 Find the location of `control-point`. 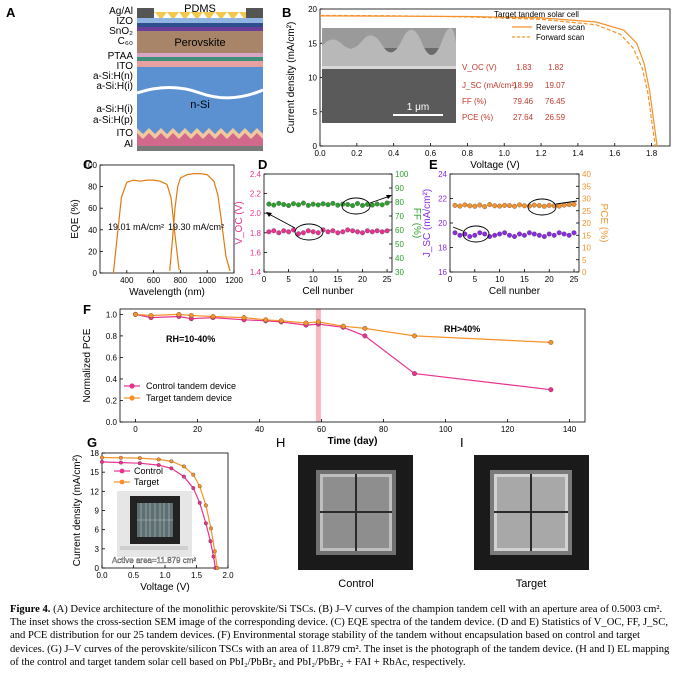

control-point is located at coordinates (414, 374).